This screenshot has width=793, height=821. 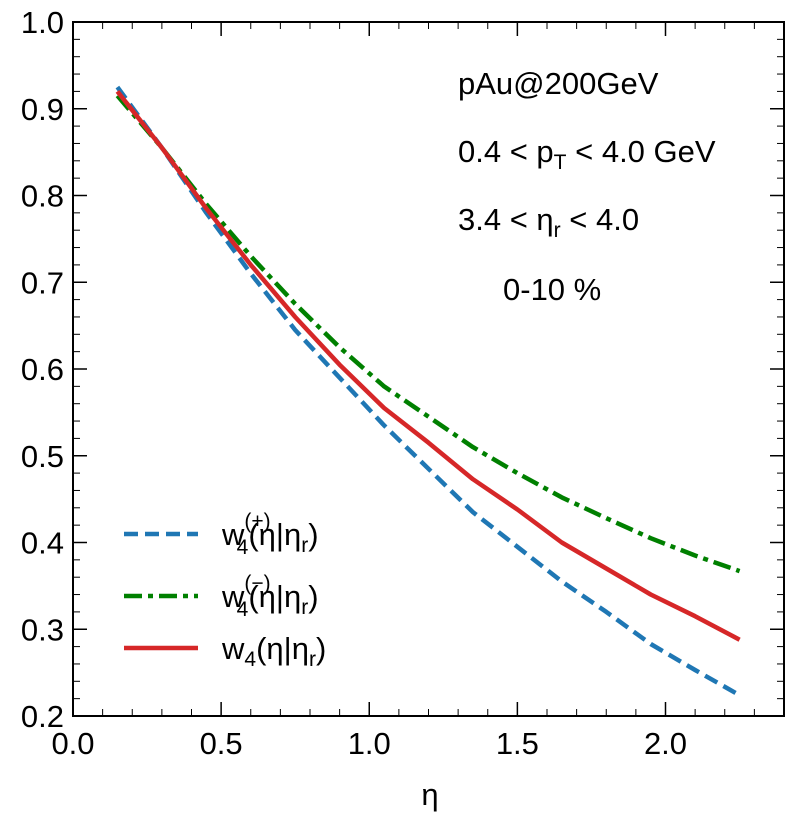 What do you see at coordinates (221, 743) in the screenshot?
I see `x-tick-label: 0.5` at bounding box center [221, 743].